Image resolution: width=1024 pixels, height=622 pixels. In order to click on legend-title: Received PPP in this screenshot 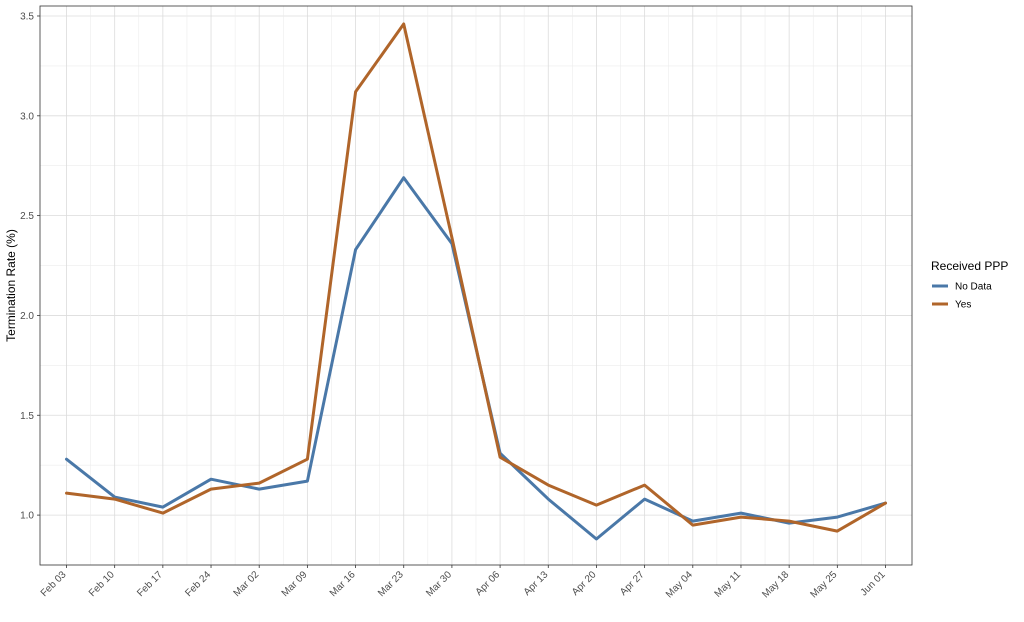, I will do `click(969, 266)`.